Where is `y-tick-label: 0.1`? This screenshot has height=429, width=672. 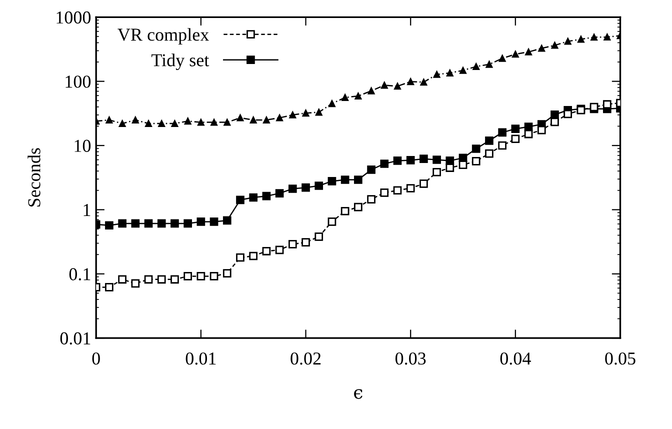
y-tick-label: 0.1 is located at coordinates (79, 274).